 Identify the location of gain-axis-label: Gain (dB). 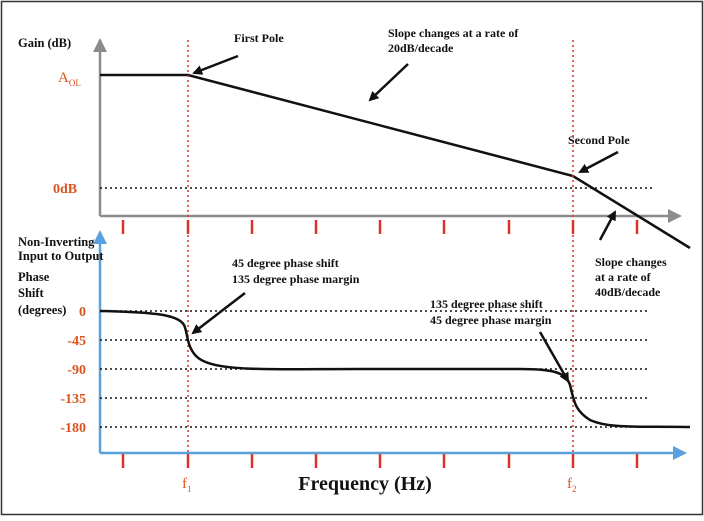
(44, 43).